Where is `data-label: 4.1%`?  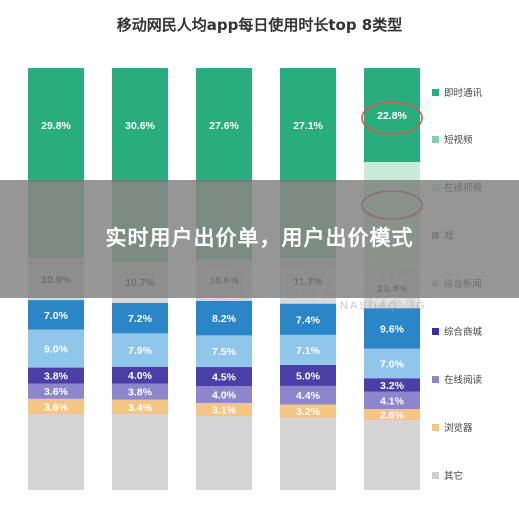 data-label: 4.1% is located at coordinates (392, 401).